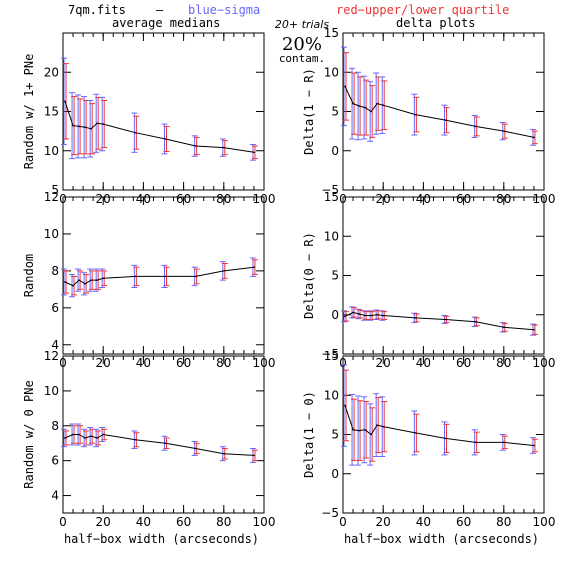 This screenshot has height=574, width=574. Describe the element at coordinates (166, 23) in the screenshot. I see `left-column-title: average medians` at that location.